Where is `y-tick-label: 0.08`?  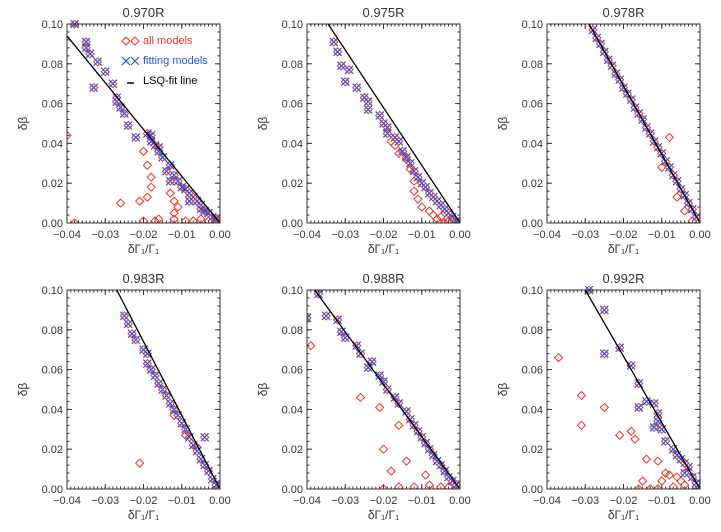
y-tick-label: 0.08 is located at coordinates (292, 65).